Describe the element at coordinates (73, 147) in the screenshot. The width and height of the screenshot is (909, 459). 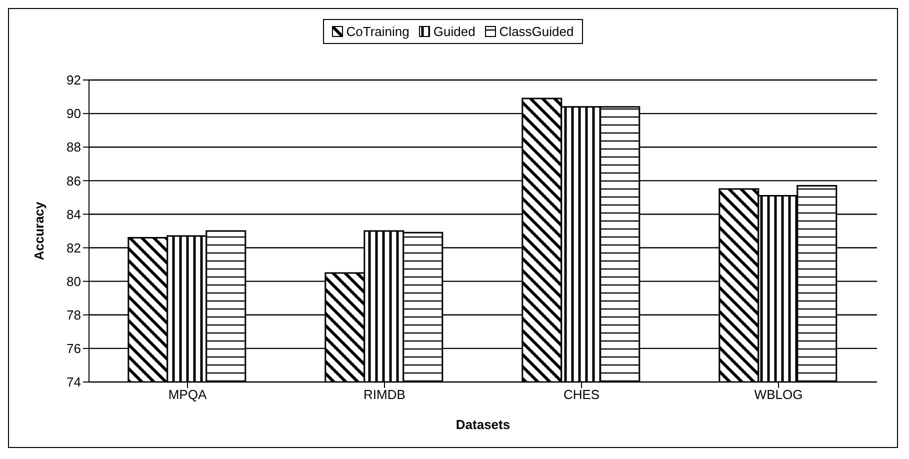
I see `y-tick-label: 88` at that location.